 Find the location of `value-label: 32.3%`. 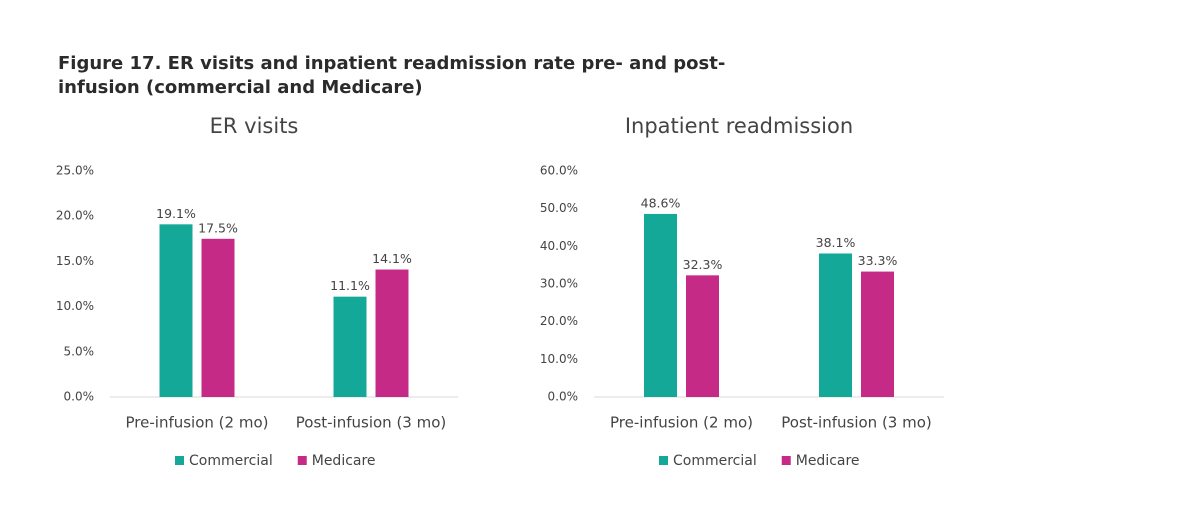

value-label: 32.3% is located at coordinates (703, 264).